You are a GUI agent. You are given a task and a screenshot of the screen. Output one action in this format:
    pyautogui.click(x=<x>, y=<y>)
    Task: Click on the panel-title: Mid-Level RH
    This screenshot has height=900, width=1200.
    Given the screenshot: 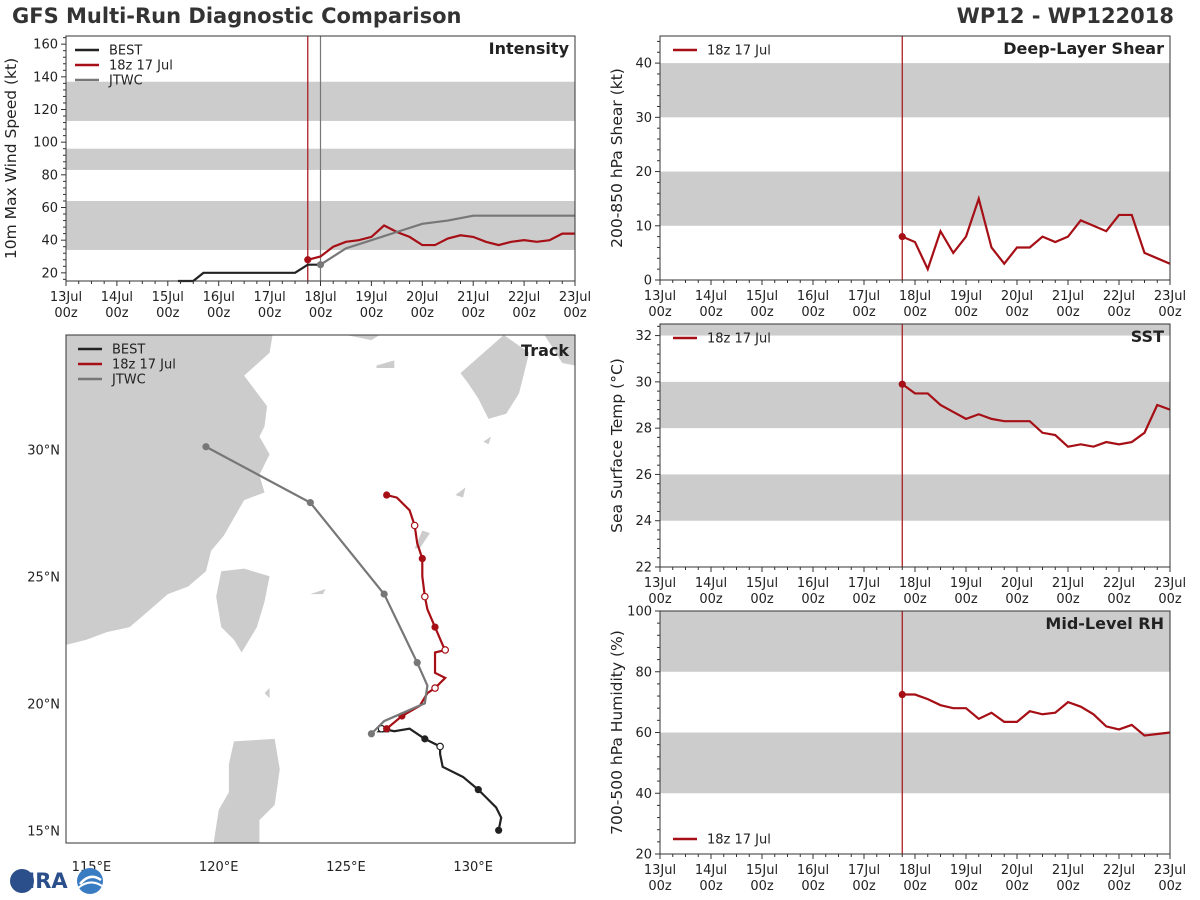 What is the action you would take?
    pyautogui.click(x=1104, y=623)
    